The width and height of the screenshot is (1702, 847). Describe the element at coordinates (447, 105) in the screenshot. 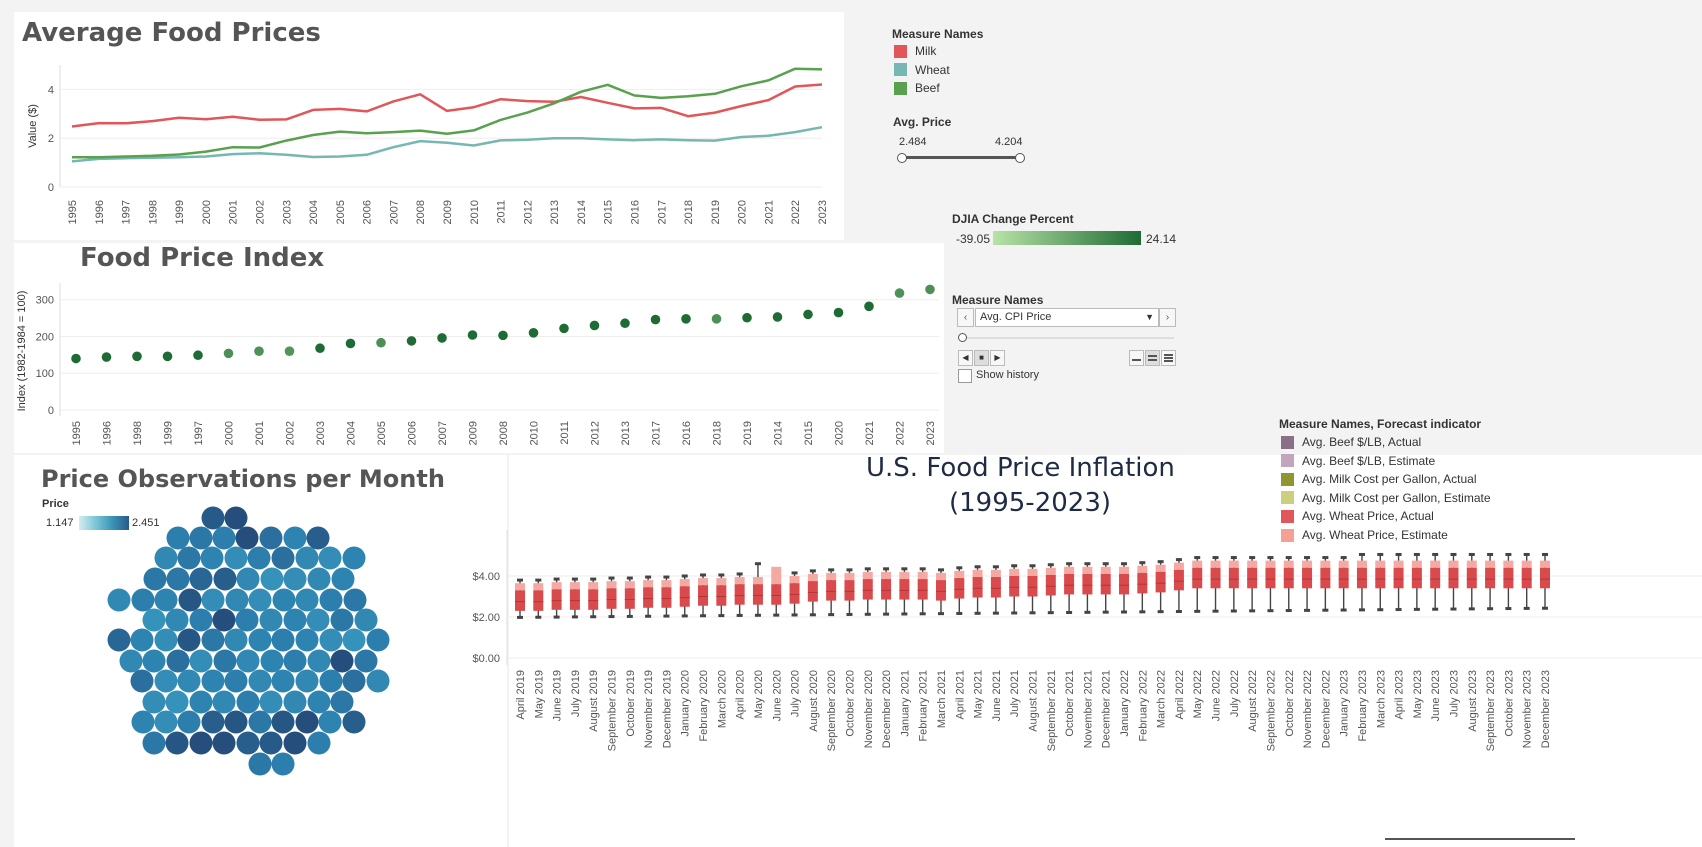

I see `series-line-milk` at that location.